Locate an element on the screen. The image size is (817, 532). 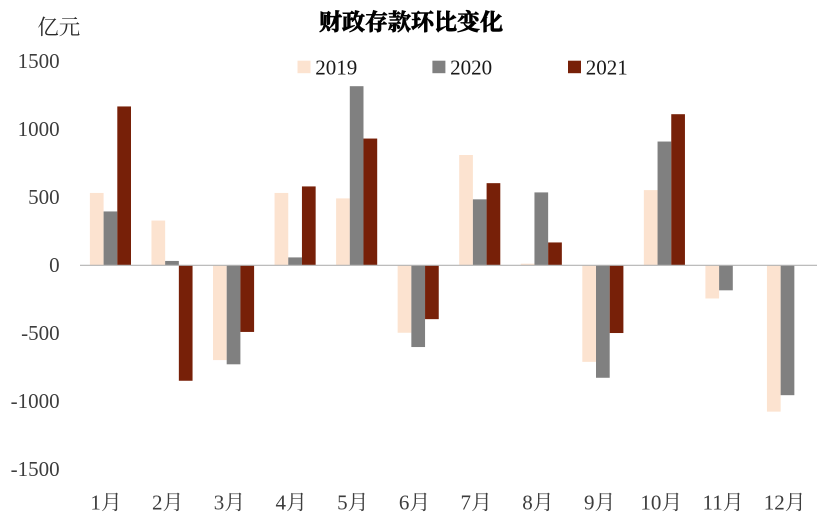
svg-text: 2月 is located at coordinates (168, 503).